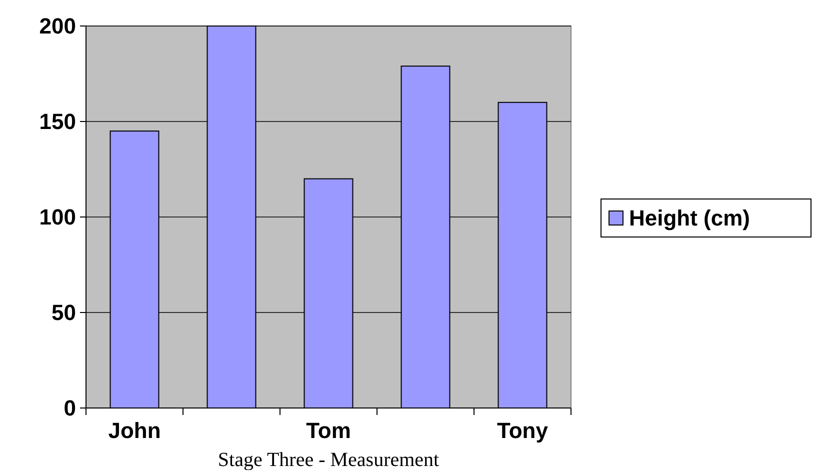  What do you see at coordinates (57, 26) in the screenshot?
I see `y-tick-label: 200` at bounding box center [57, 26].